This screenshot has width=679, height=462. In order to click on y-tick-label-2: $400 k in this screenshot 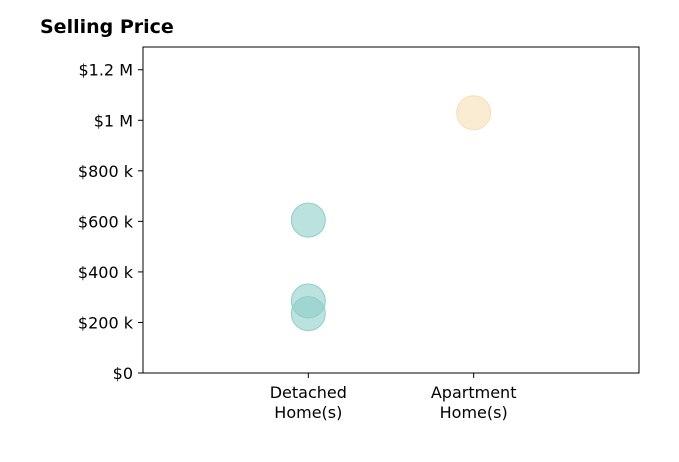, I will do `click(106, 272)`.